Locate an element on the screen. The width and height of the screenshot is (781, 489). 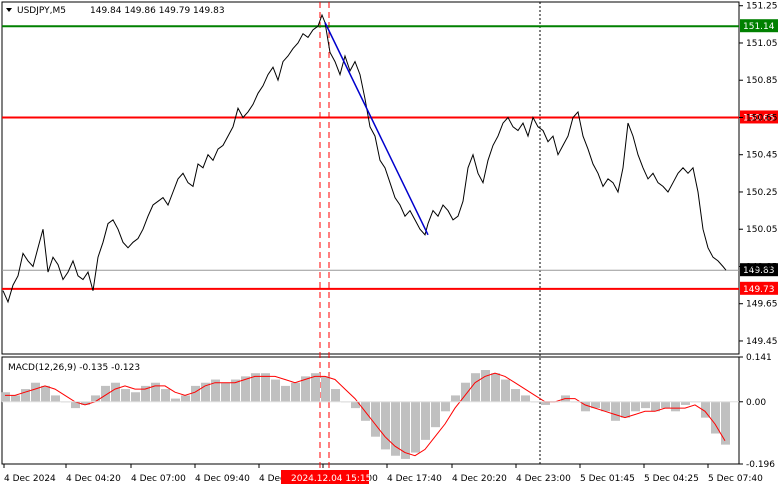
level-tag: 151.14 is located at coordinates (759, 27).